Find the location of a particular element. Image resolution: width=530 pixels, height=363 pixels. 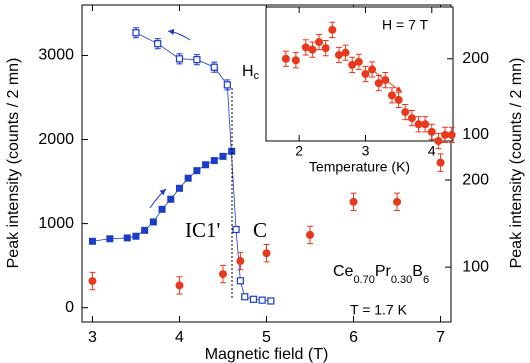

x-axis-label: Magnetic field (T) is located at coordinates (267, 354).